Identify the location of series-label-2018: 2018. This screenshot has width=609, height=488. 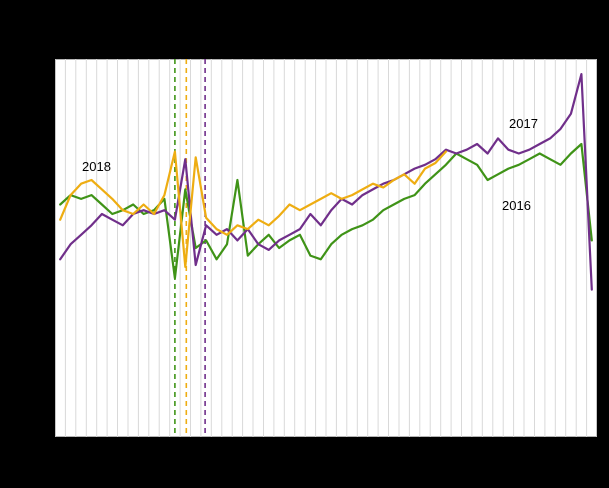
(96, 166).